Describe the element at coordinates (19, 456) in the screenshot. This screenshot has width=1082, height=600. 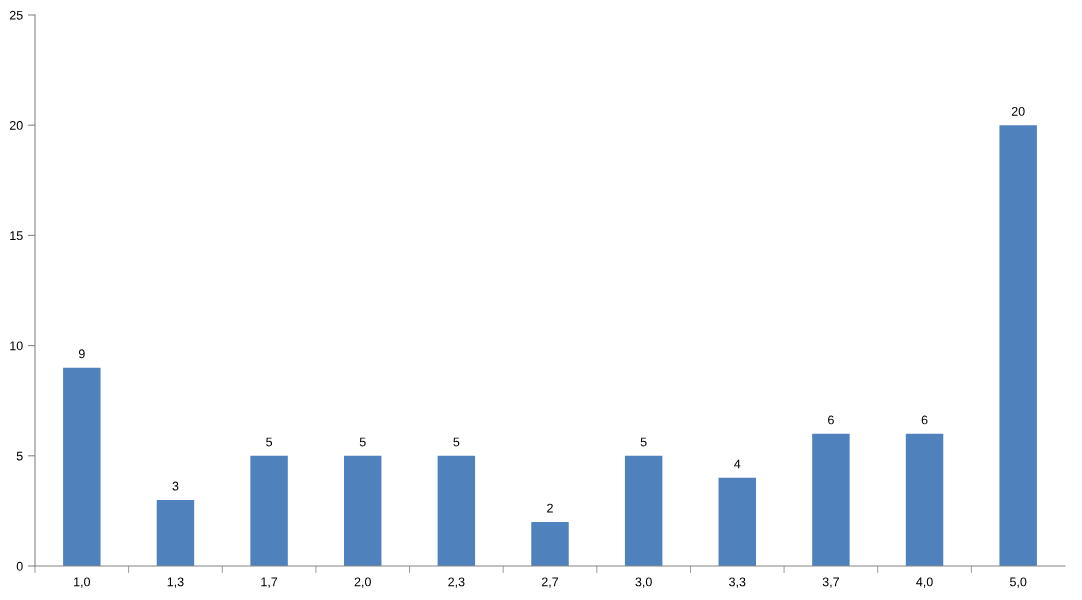
I see `y-tick-label: 5` at that location.